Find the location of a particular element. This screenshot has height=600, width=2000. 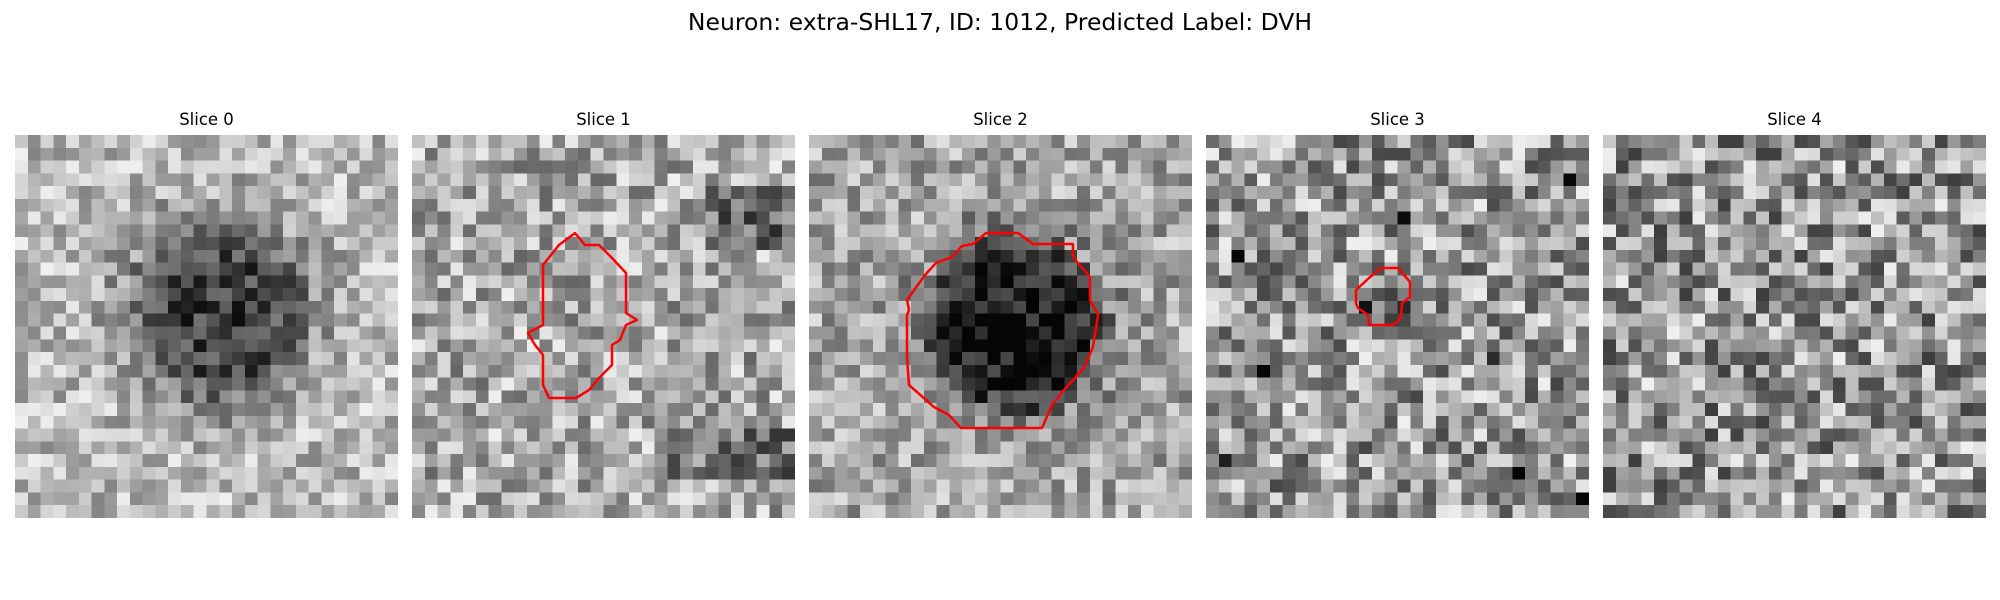

slice-panel-2: Slice 2 is located at coordinates (1000, 314).